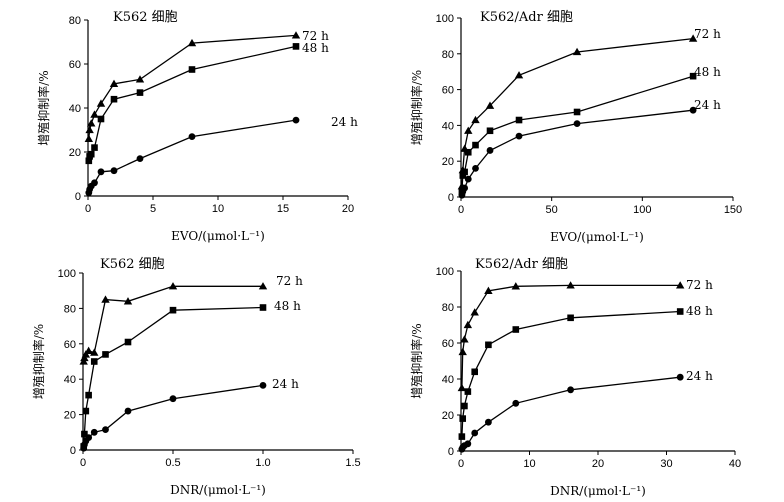 Image resolution: width=784 pixels, height=502 pixels. I want to click on x-tick-label: 1.0, so click(262, 463).